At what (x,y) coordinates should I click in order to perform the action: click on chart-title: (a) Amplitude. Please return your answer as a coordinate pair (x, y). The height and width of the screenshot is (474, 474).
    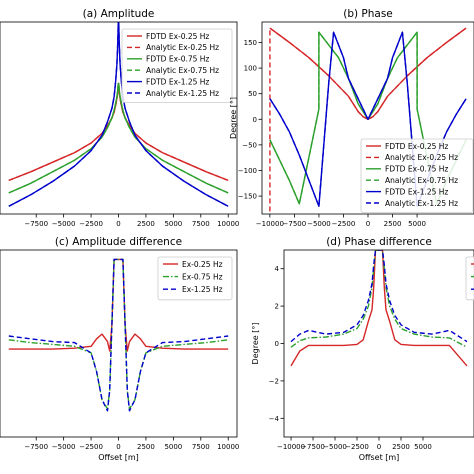
    Looking at the image, I should click on (119, 14).